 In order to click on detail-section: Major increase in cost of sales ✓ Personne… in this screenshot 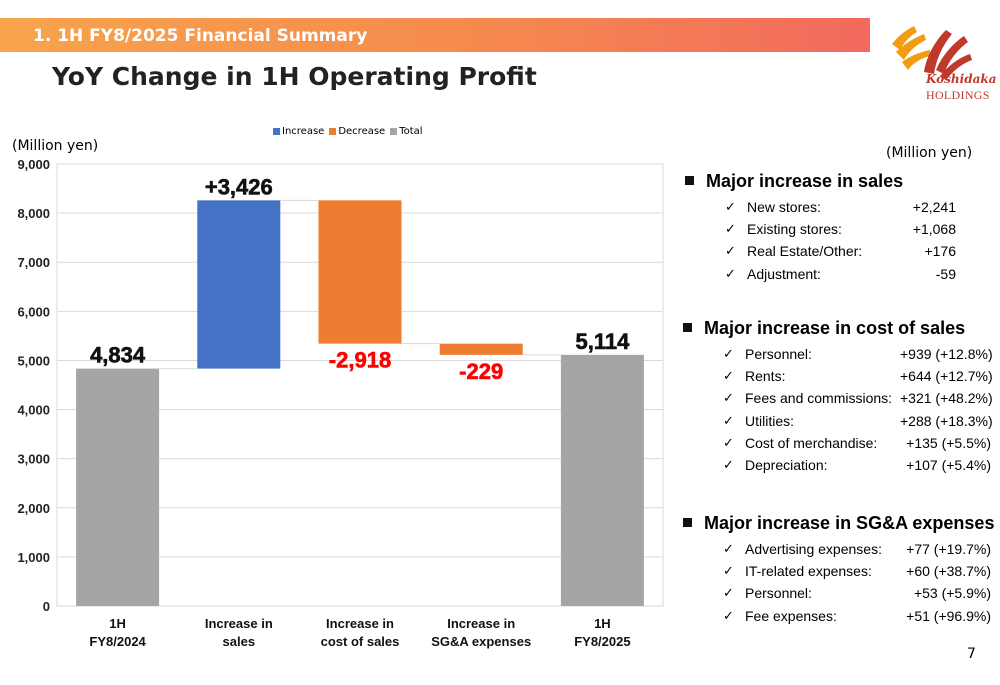, I will do `click(838, 397)`.